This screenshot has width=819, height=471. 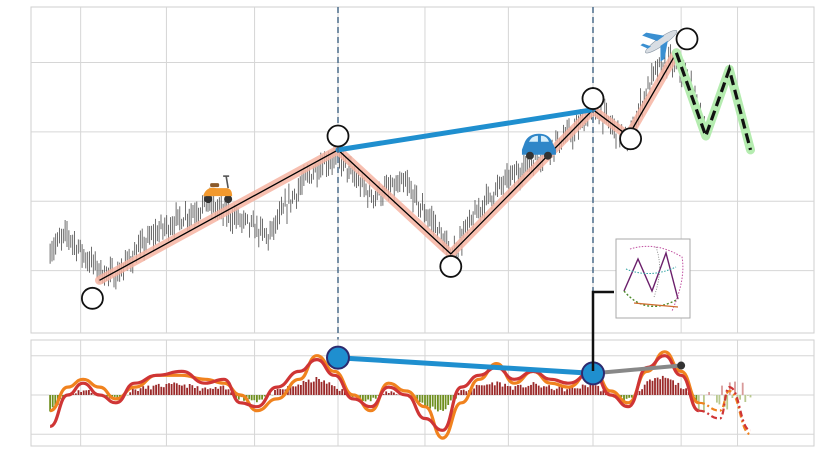 What do you see at coordinates (655, 47) in the screenshot?
I see `airplane-wing` at bounding box center [655, 47].